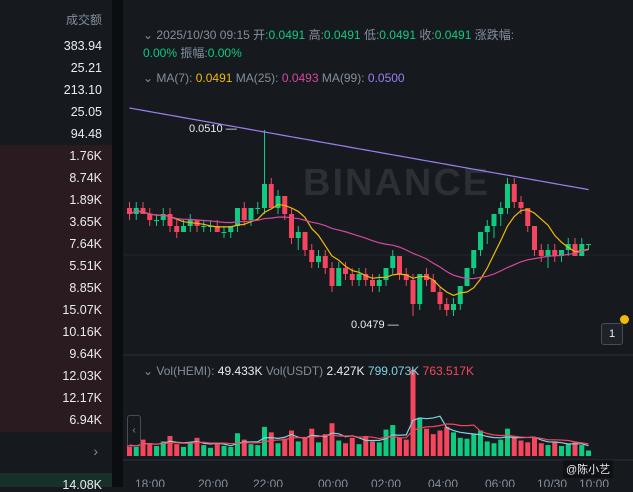 This screenshot has height=492, width=633. What do you see at coordinates (86, 112) in the screenshot?
I see `turnover-value: 25.05` at bounding box center [86, 112].